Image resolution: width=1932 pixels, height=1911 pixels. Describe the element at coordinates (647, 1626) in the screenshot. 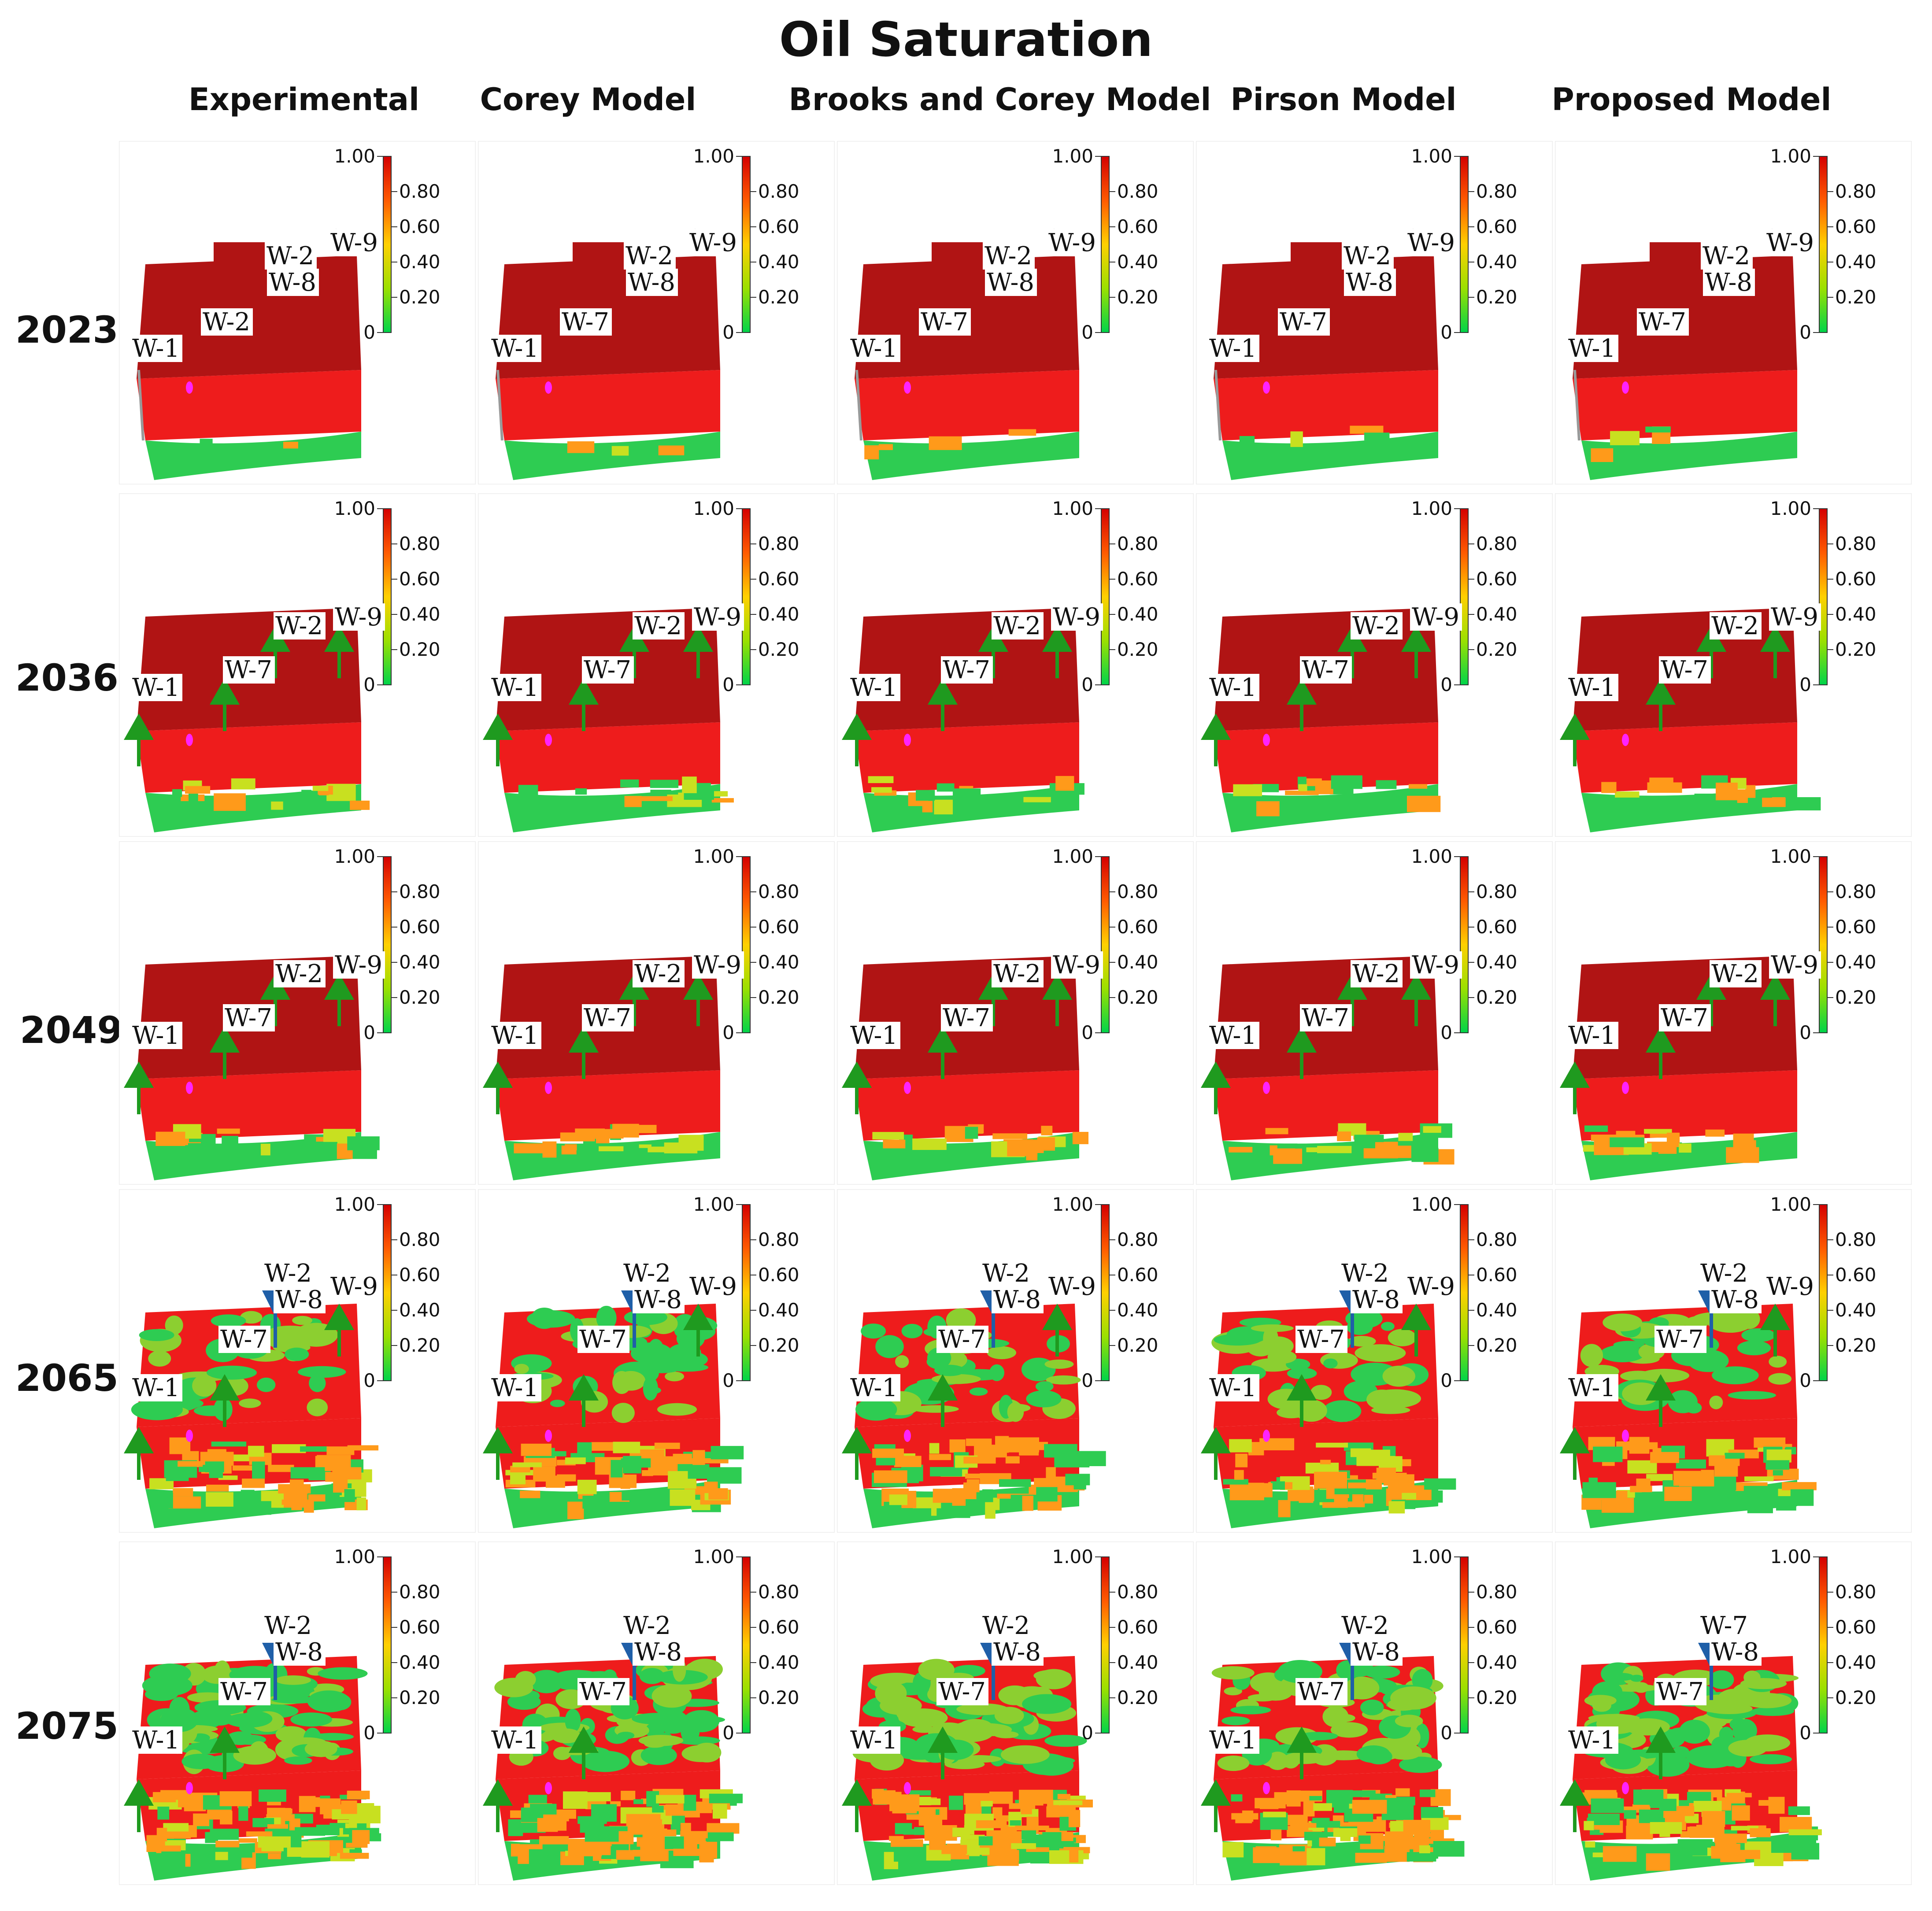

I see `well-label-text: W-2` at that location.